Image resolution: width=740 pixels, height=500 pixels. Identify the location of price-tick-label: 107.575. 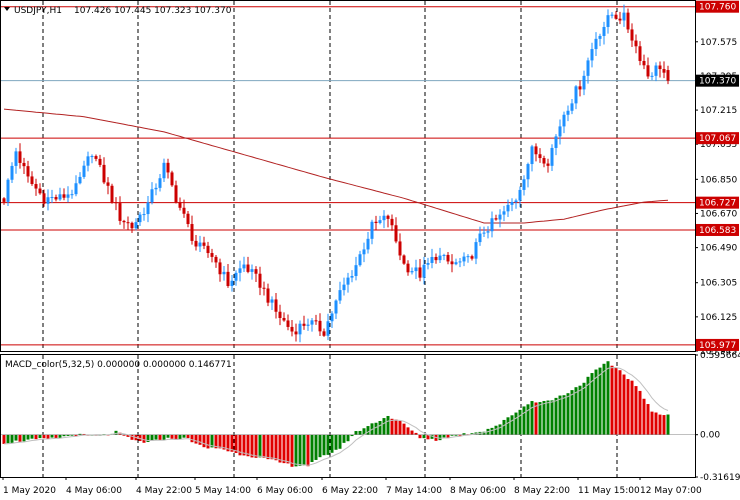
(718, 43).